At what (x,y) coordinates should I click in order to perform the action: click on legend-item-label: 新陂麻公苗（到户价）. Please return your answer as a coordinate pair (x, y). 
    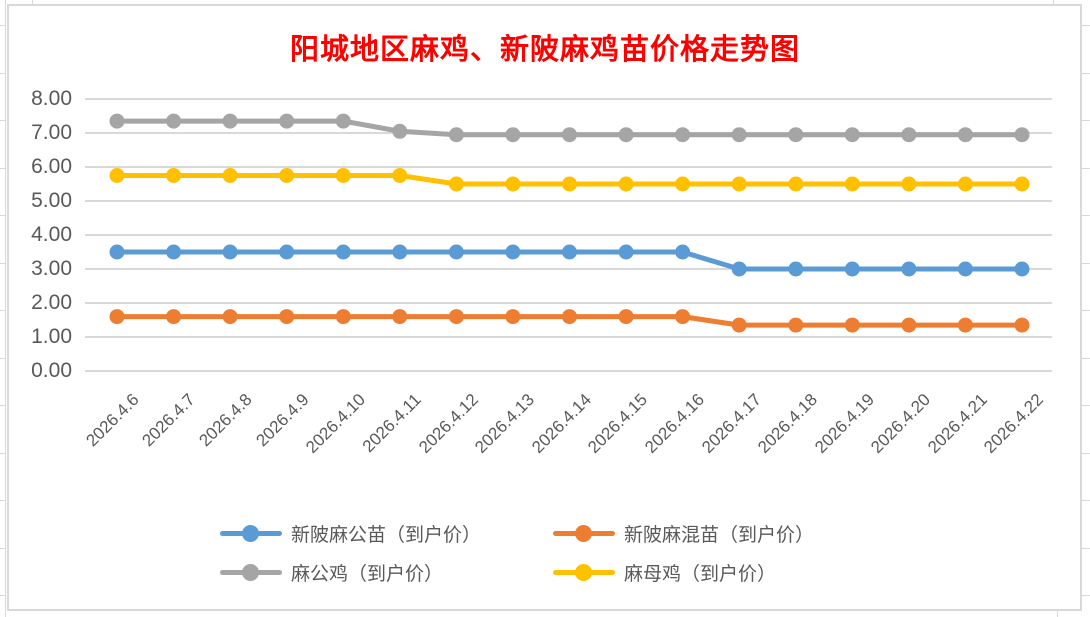
    Looking at the image, I should click on (386, 535).